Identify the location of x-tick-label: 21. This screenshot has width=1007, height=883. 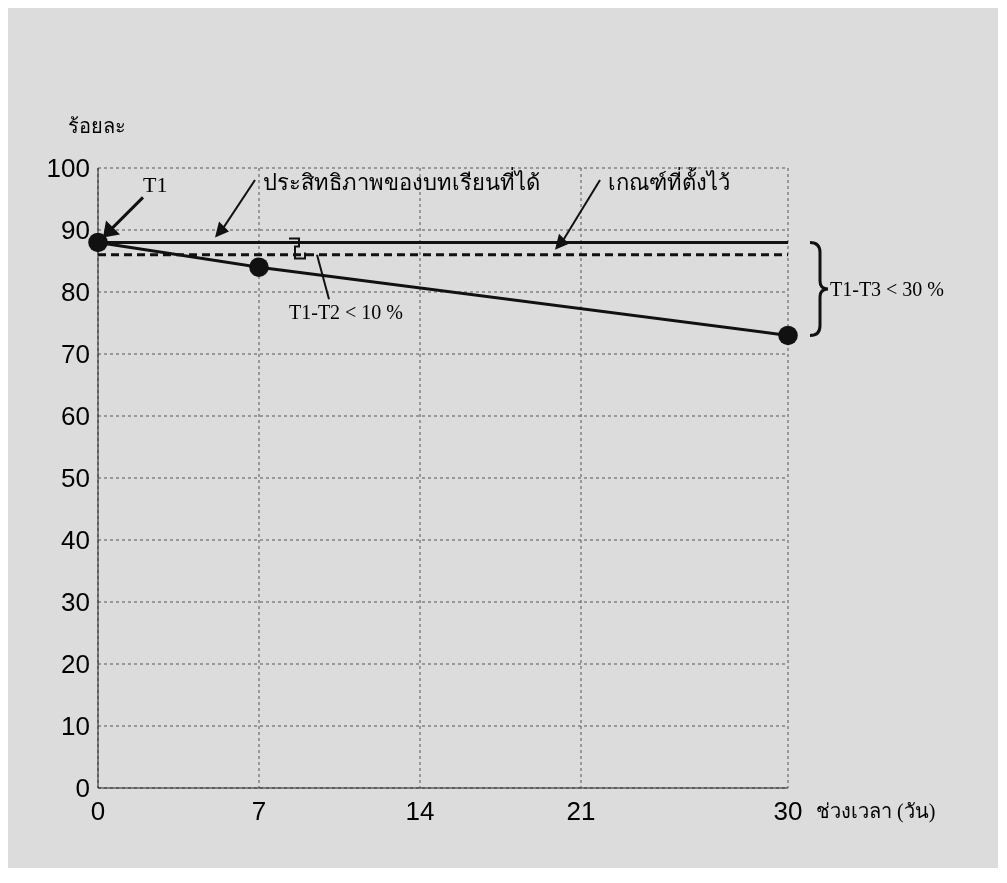
(581, 811).